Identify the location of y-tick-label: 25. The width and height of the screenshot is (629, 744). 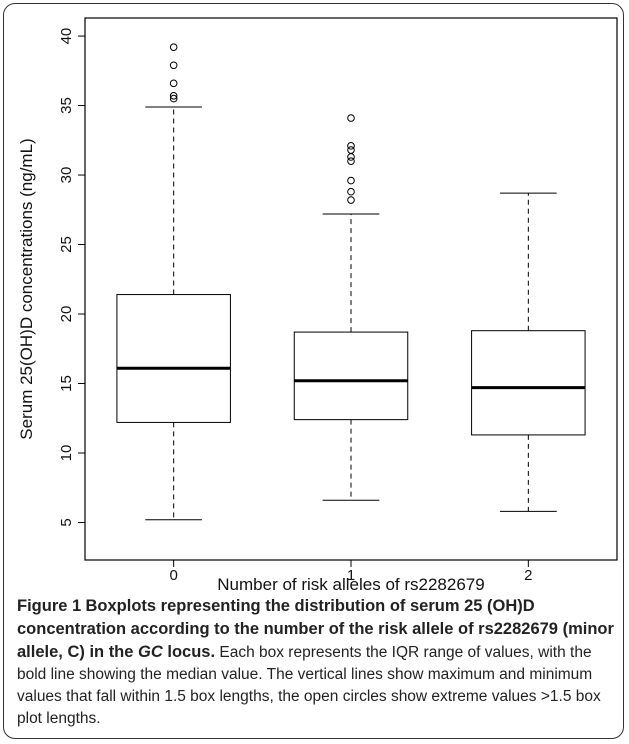
(66, 244).